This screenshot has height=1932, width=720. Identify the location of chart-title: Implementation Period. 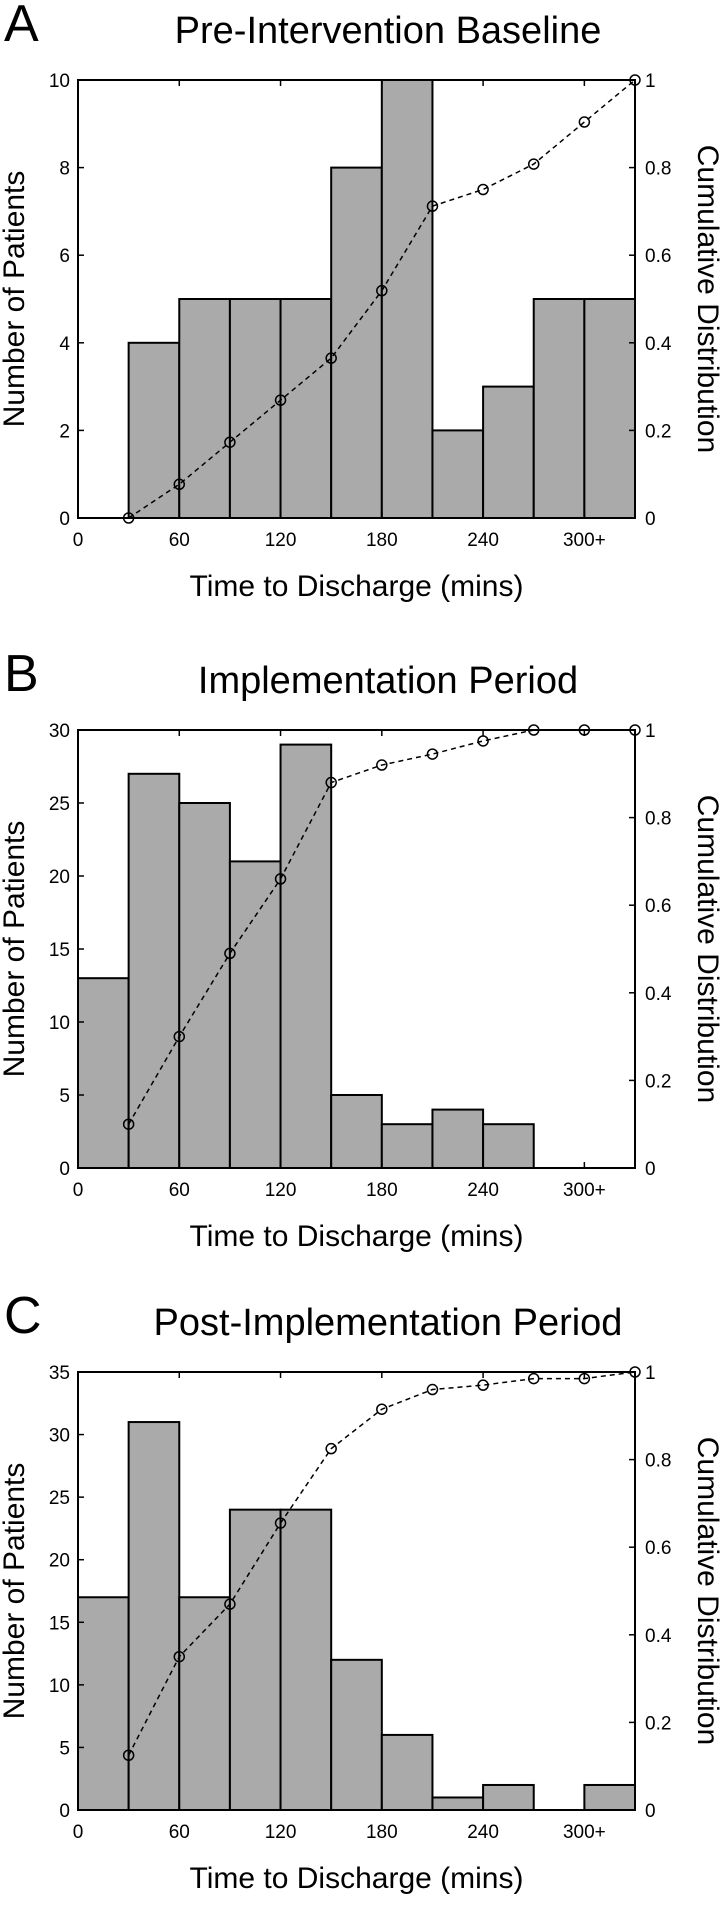
(388, 681).